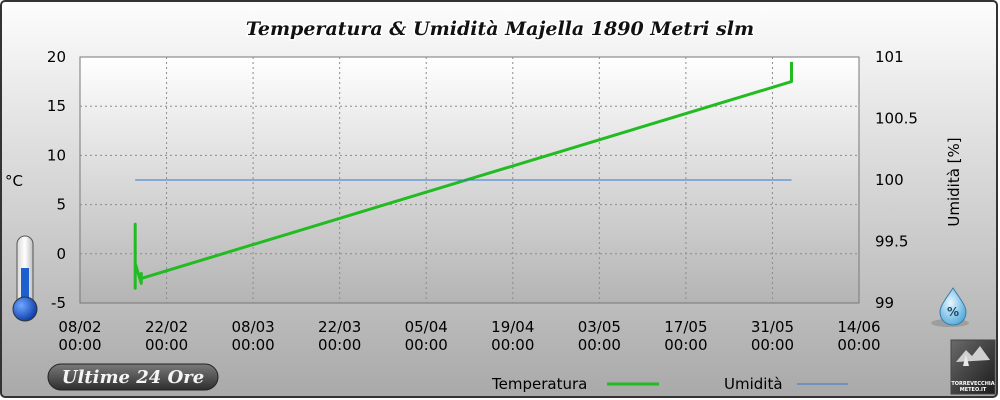 The height and width of the screenshot is (400, 1000). Describe the element at coordinates (539, 384) in the screenshot. I see `legend-label-temperatura: Temperatura` at that location.